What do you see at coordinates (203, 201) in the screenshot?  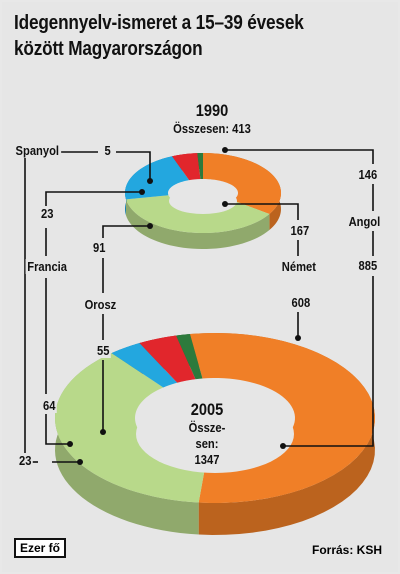 I see `donut-1990-hole` at bounding box center [203, 201].